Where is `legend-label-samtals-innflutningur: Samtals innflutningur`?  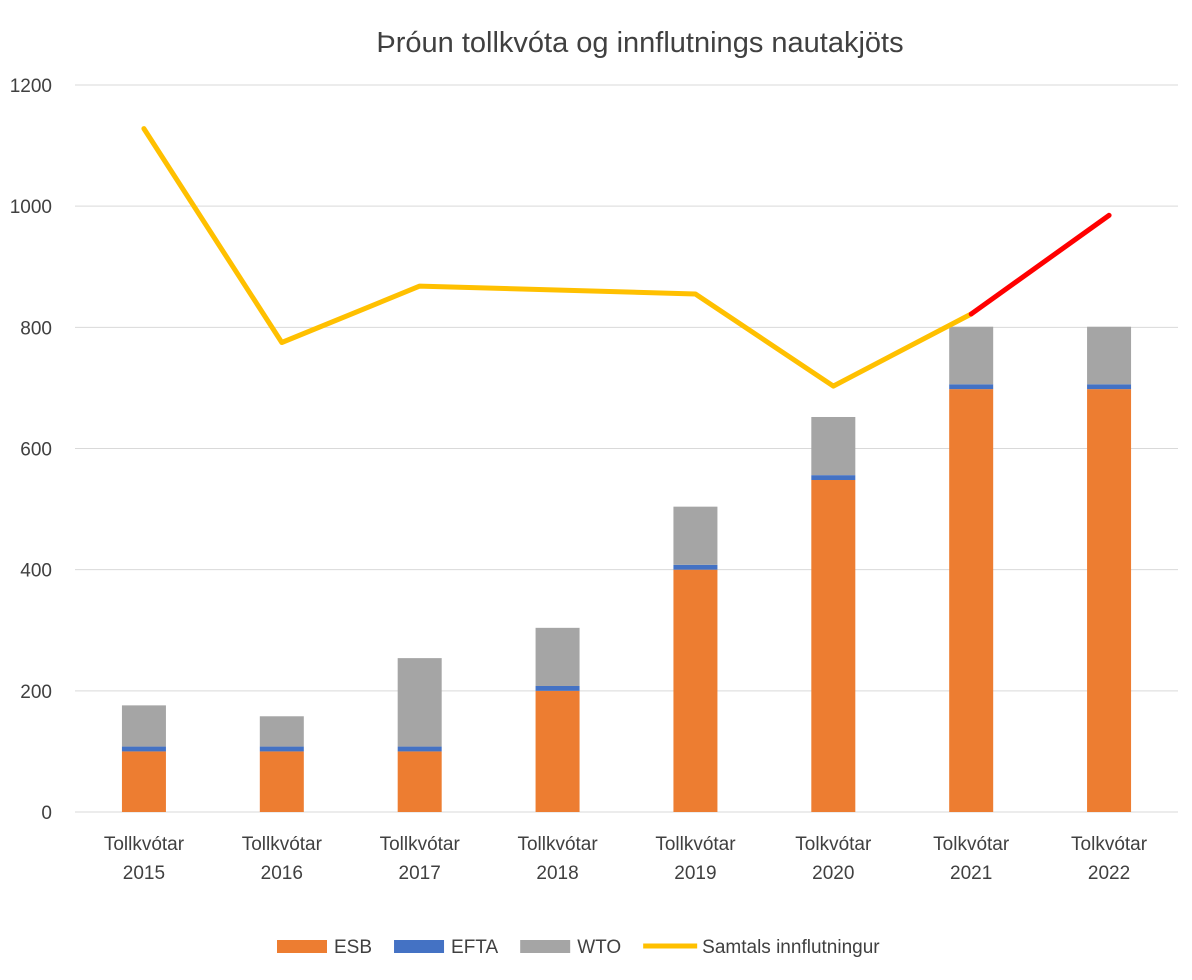
legend-label-samtals-innflutningur: Samtals innflutningur is located at coordinates (791, 947).